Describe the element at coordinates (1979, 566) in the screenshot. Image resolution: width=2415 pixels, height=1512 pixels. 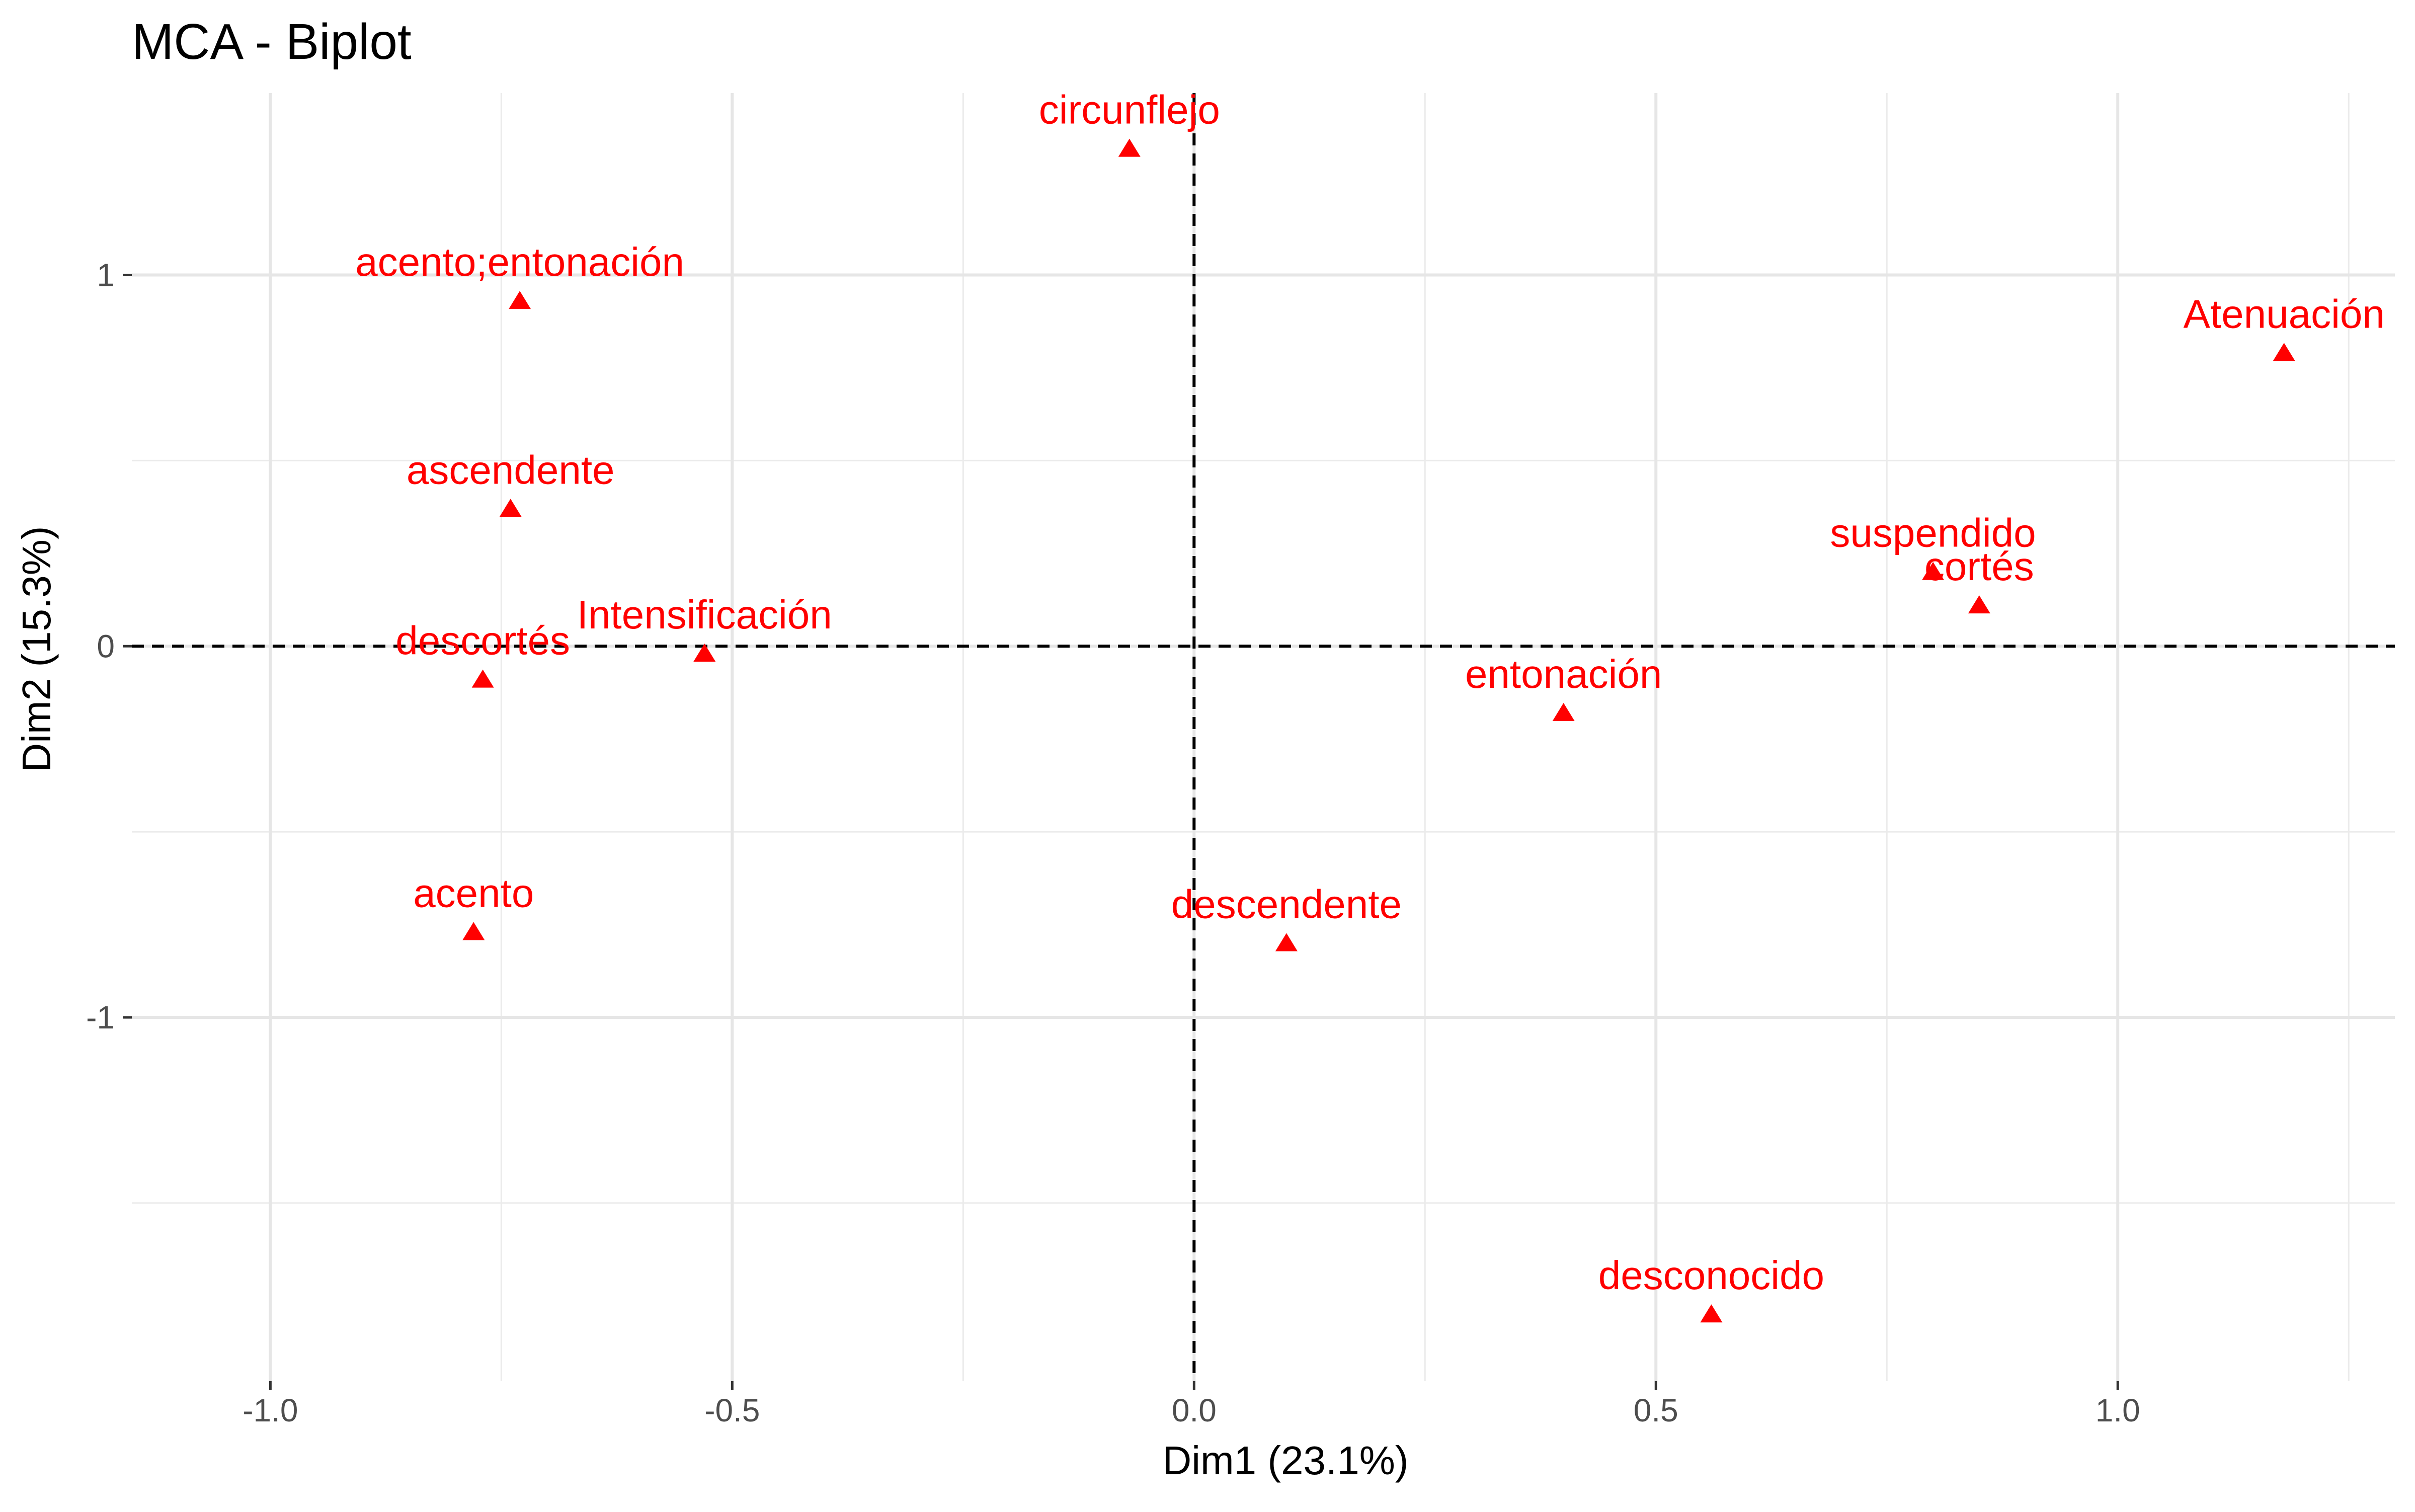
I see `point-label: cortés` at that location.